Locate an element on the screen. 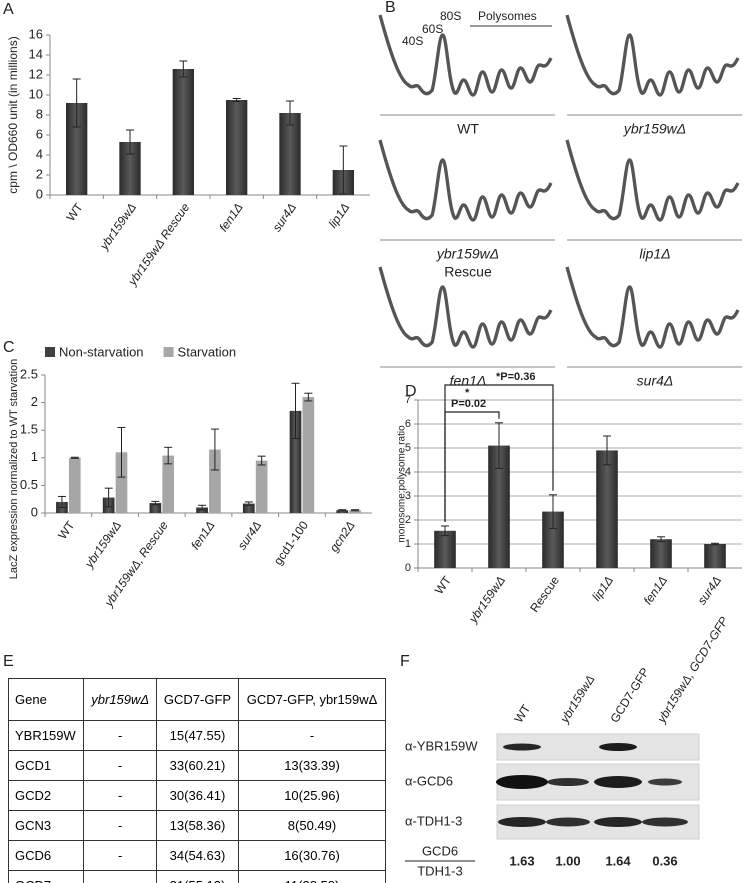 This screenshot has width=750, height=883. y-axis-label: cpm \ OD660 unit (in millions) is located at coordinates (13, 114).